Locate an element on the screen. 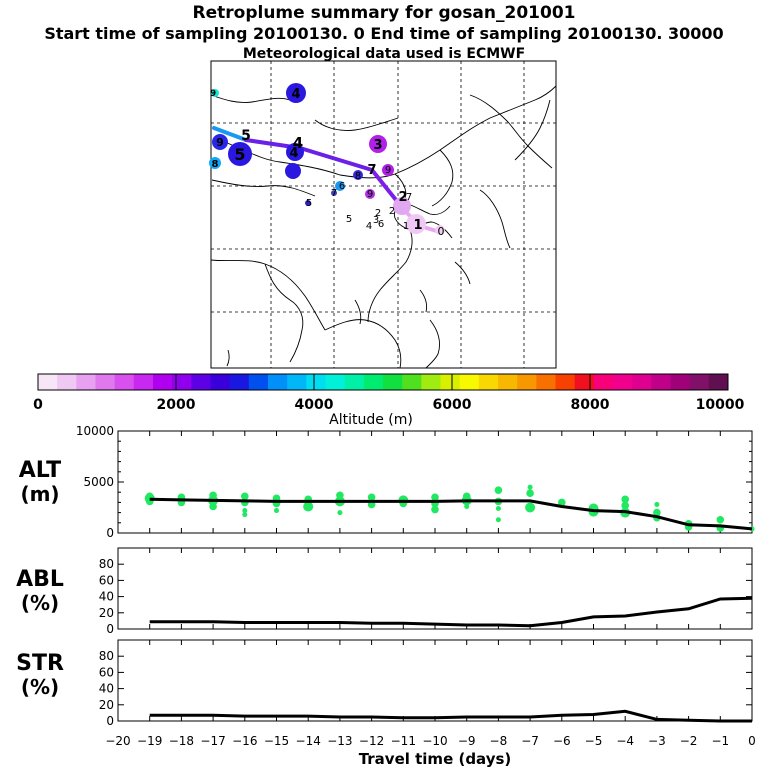  x-tick-label: −19 is located at coordinates (149, 741).